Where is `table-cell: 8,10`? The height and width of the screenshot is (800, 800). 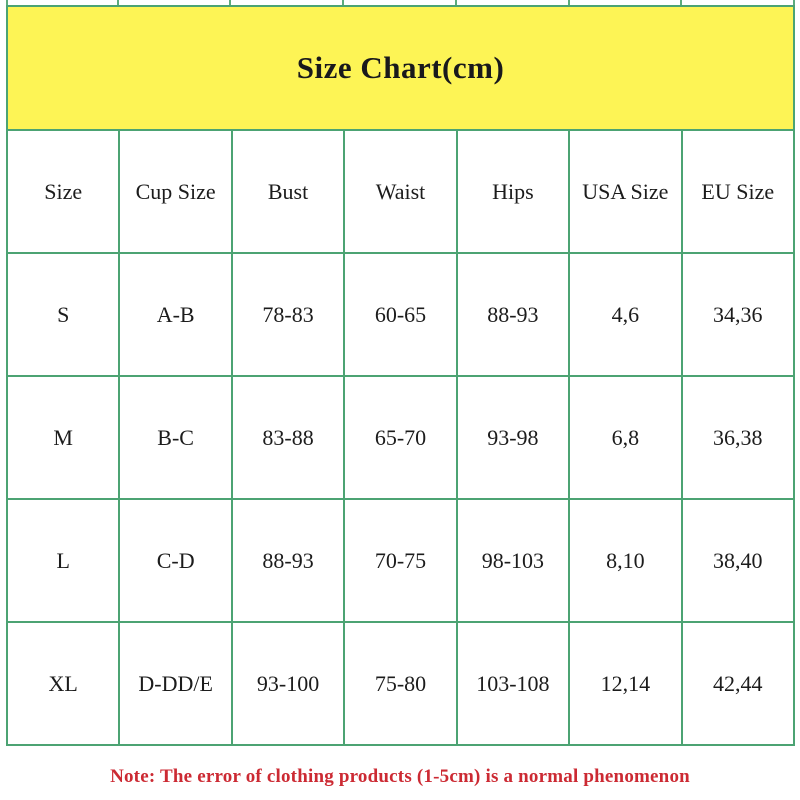 table-cell: 8,10 is located at coordinates (625, 560).